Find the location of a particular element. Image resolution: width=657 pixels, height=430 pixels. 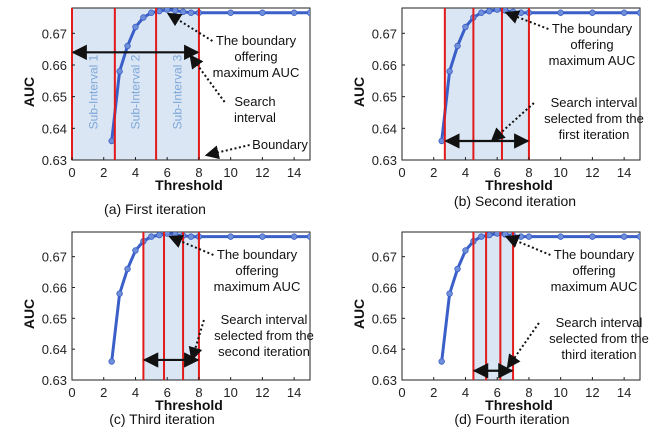

panel-caption: (d) Fourth iteration is located at coordinates (511, 419).